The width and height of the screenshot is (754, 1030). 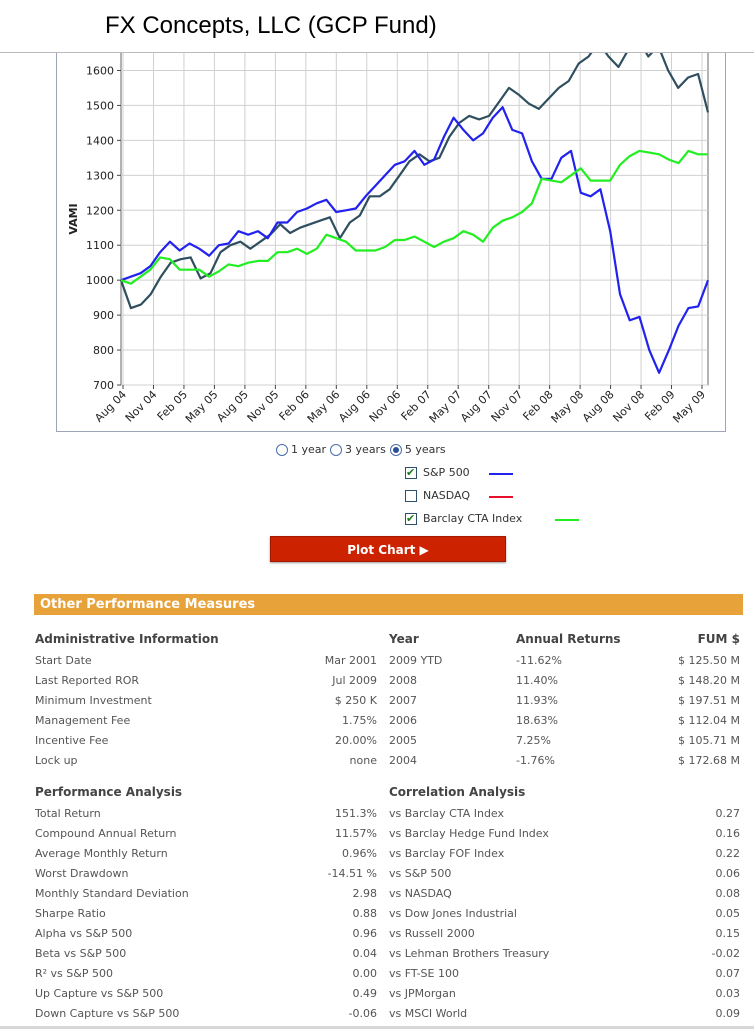 What do you see at coordinates (103, 315) in the screenshot?
I see `y-tick-label: 900` at bounding box center [103, 315].